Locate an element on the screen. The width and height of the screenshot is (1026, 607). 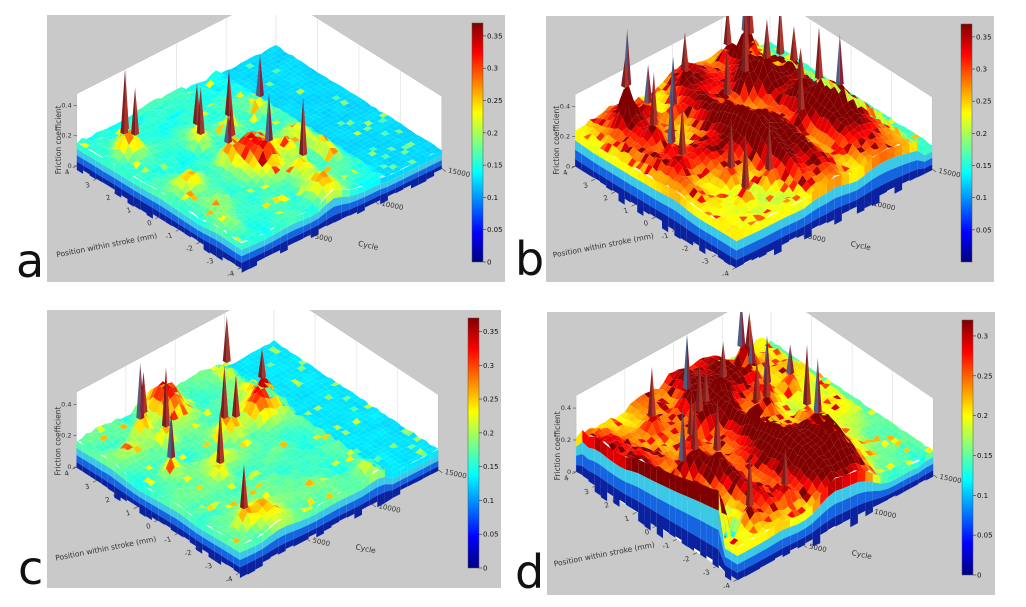
panel-label-c: c is located at coordinates (31, 568).